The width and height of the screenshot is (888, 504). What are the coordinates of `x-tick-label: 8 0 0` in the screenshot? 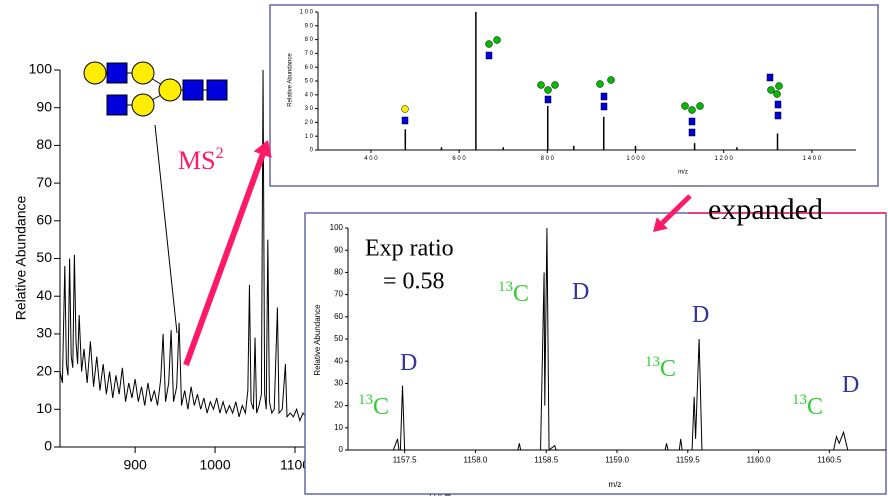 It's located at (548, 159).